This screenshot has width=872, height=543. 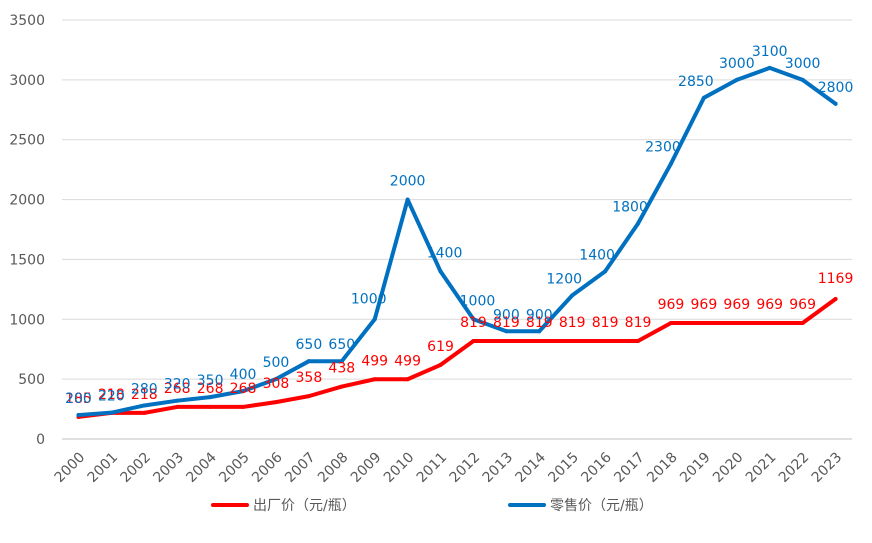 What do you see at coordinates (662, 467) in the screenshot?
I see `x-tick-label: 2018` at bounding box center [662, 467].